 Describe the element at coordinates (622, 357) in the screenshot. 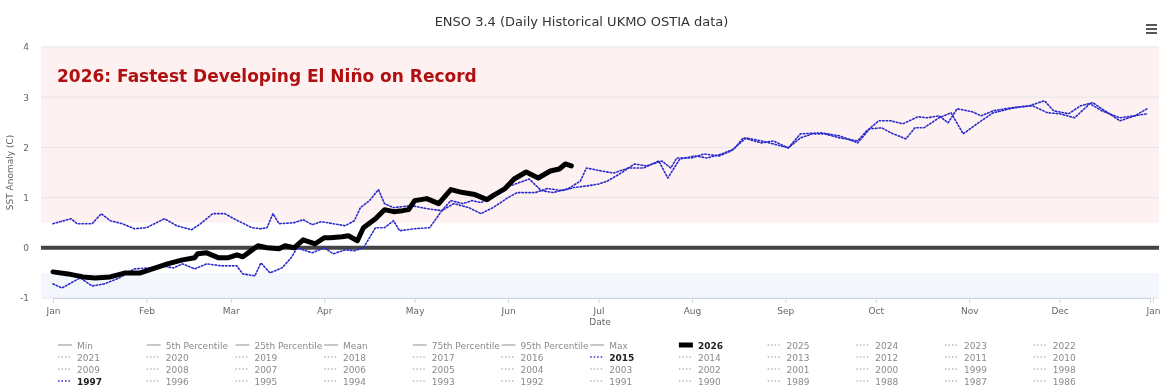

I see `legend-label: 2015` at that location.